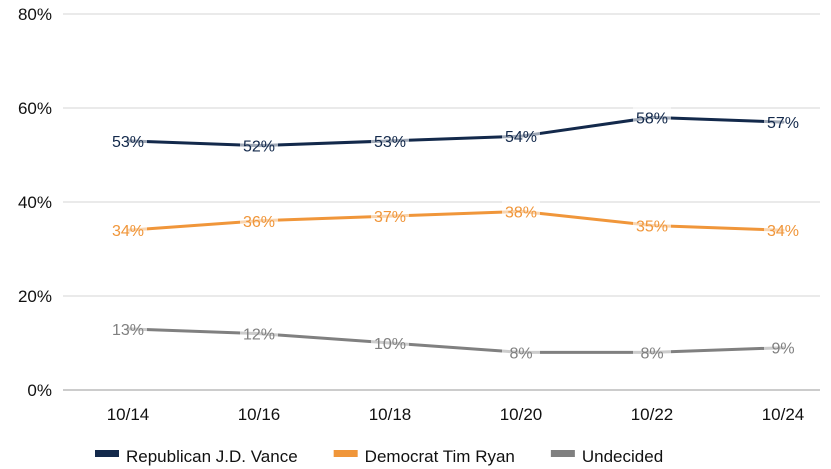 The image size is (831, 469). What do you see at coordinates (39, 390) in the screenshot?
I see `y-tick-label: 0%` at bounding box center [39, 390].